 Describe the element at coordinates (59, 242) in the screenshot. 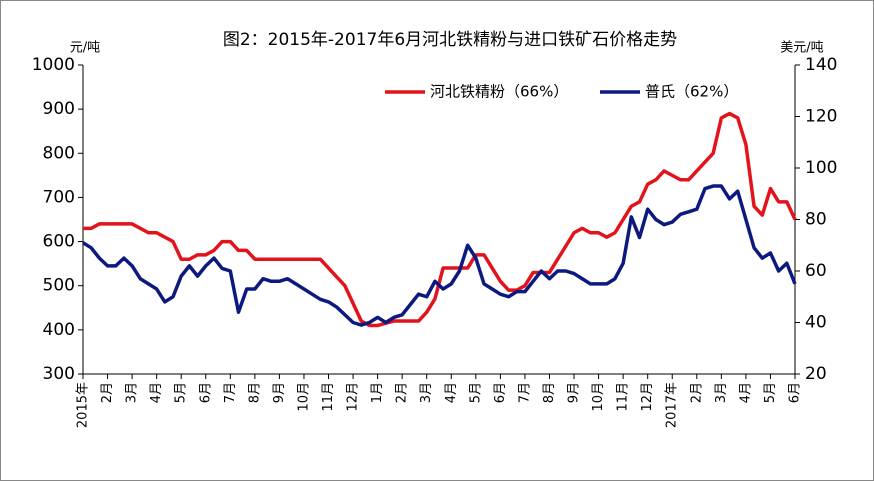

I see `y-tick-label: 600` at that location.